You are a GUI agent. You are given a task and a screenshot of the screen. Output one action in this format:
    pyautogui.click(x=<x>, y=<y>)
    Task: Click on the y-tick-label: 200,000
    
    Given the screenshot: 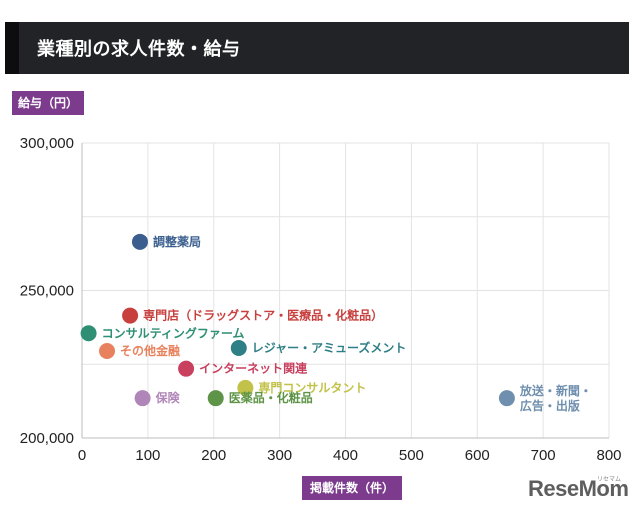 What is the action you would take?
    pyautogui.click(x=47, y=438)
    